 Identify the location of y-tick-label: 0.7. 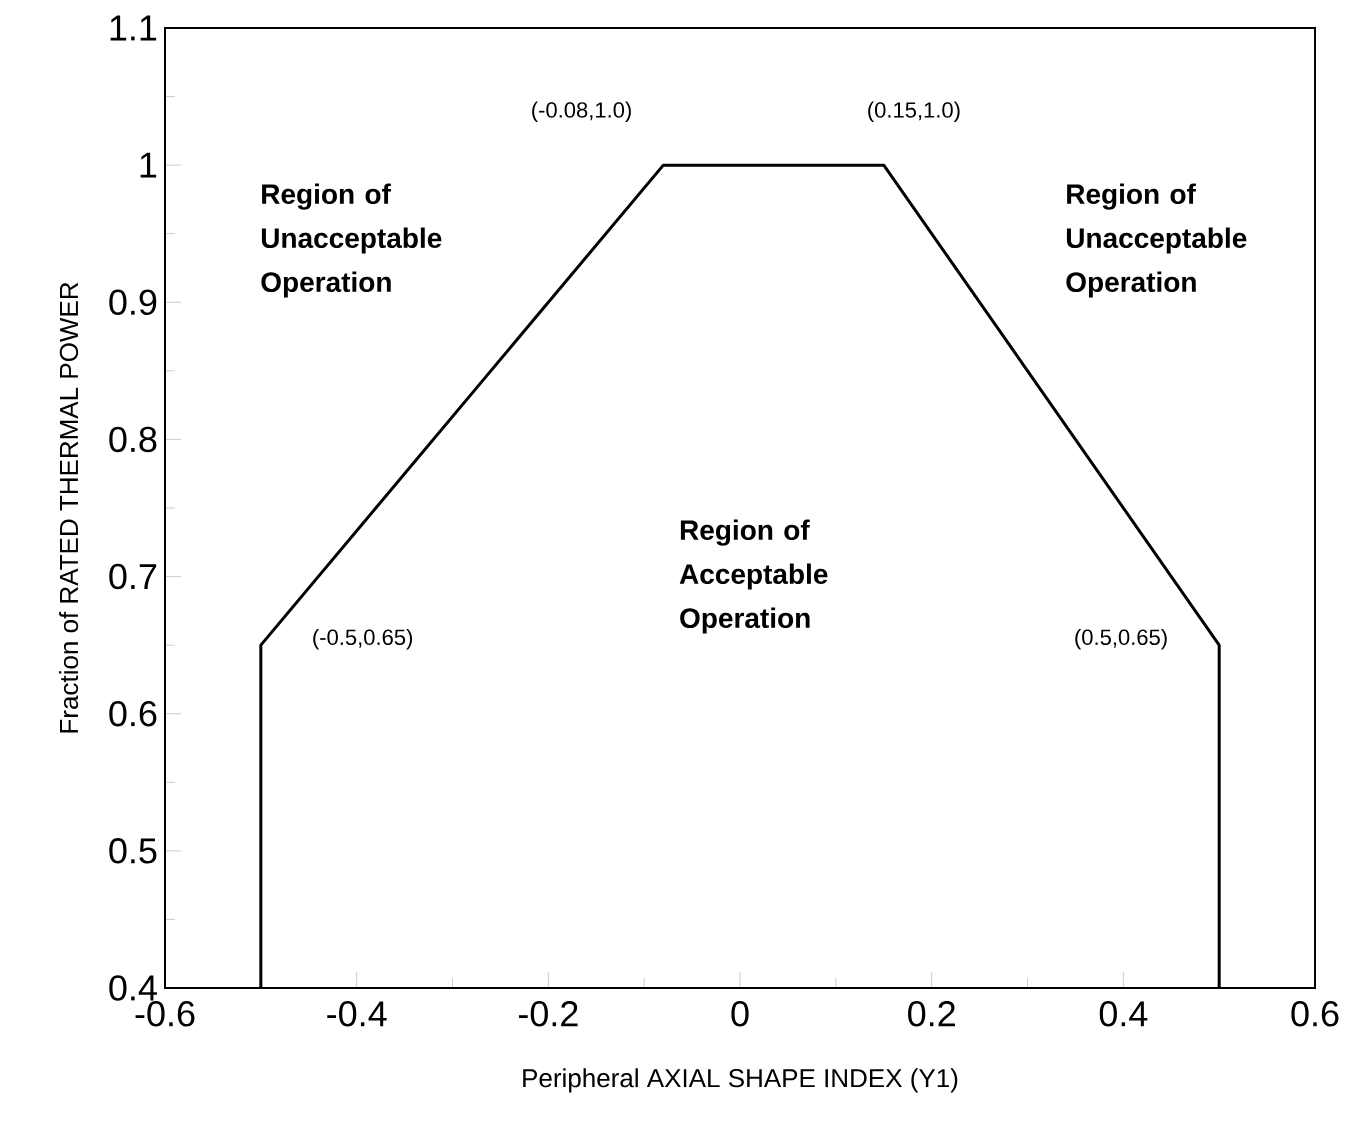
(133, 576).